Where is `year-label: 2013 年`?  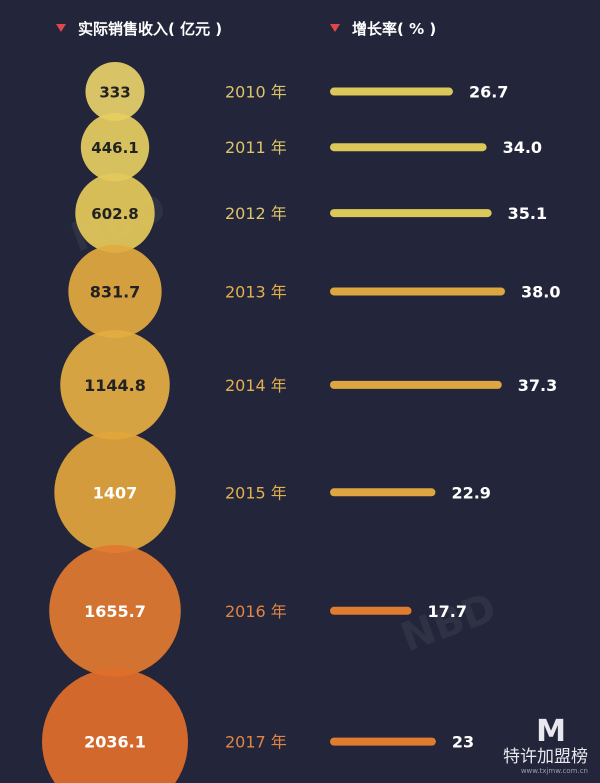
year-label: 2013 年 is located at coordinates (256, 291).